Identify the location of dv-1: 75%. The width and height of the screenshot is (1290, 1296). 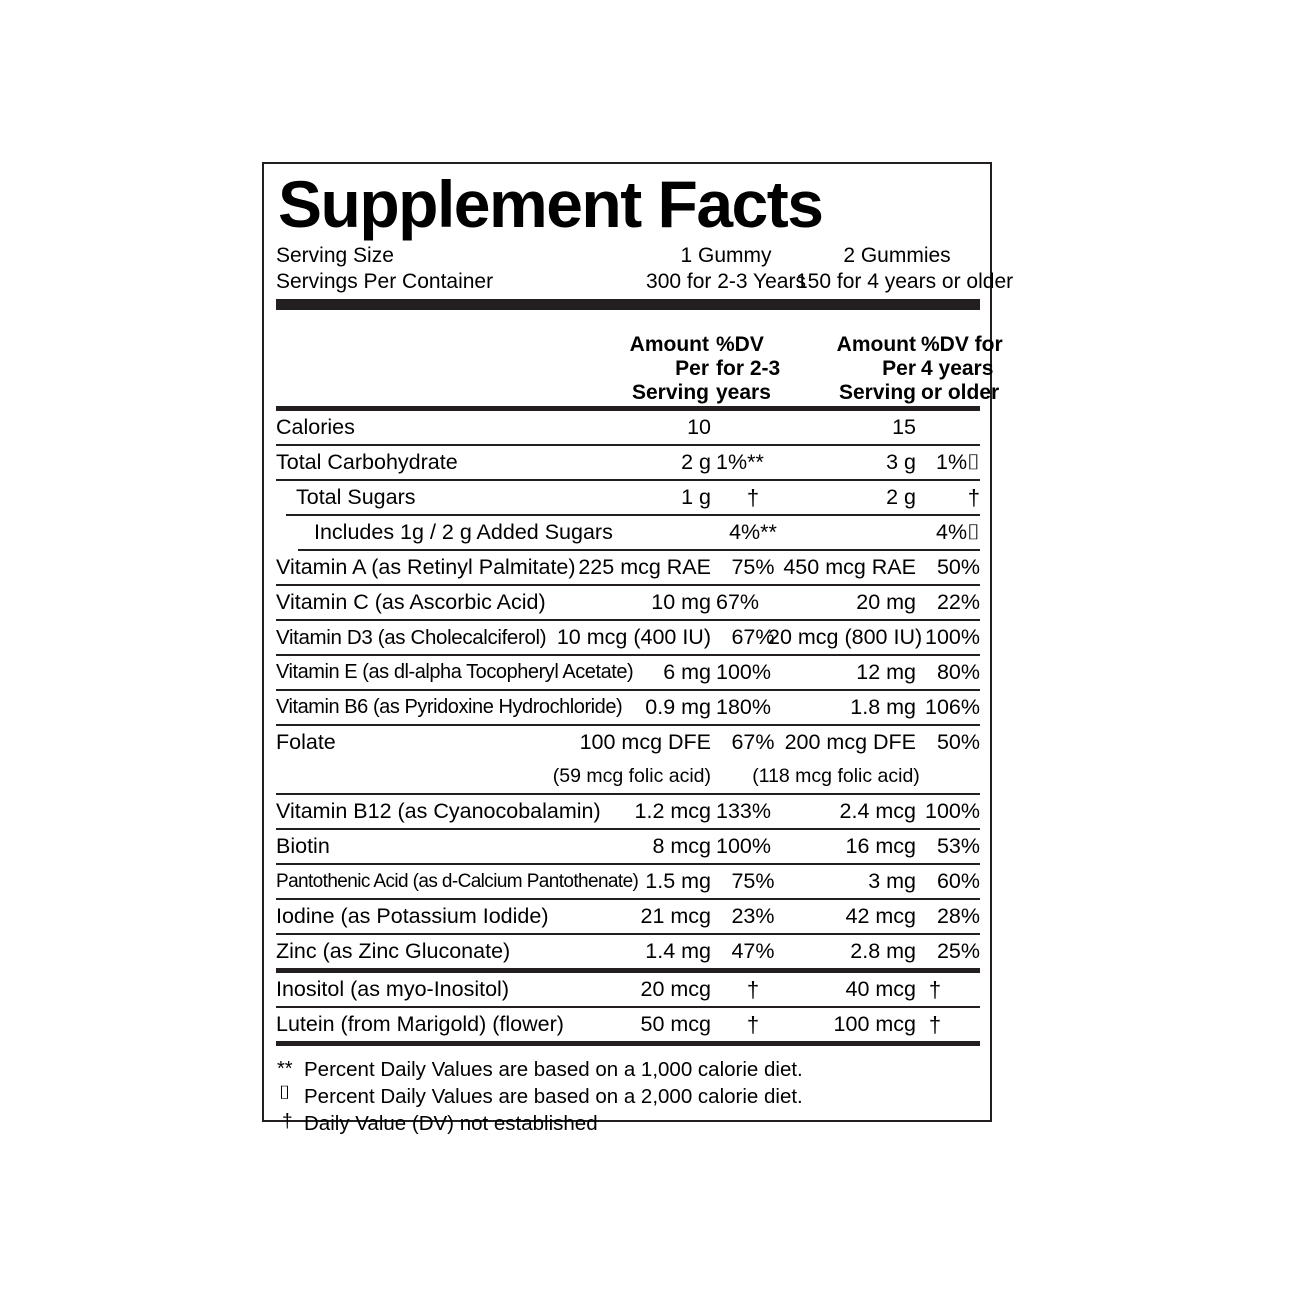
(753, 566).